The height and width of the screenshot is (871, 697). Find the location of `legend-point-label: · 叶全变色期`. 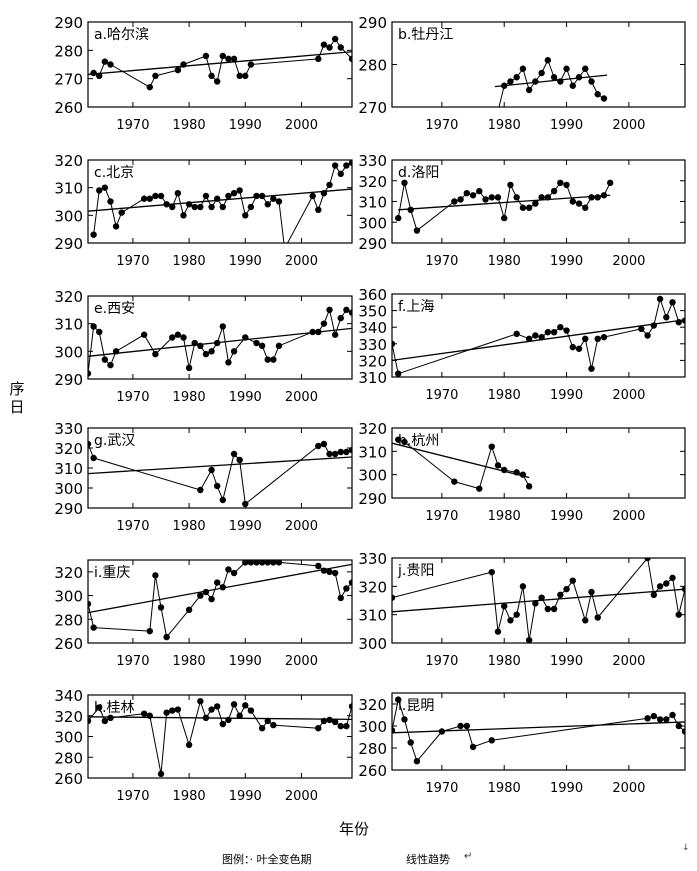

legend-point-label: · 叶全变色期 is located at coordinates (280, 859).